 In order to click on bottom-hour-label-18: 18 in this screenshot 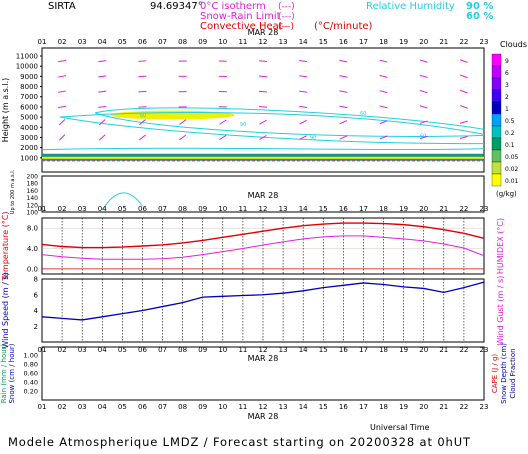, I will do `click(383, 407)`.